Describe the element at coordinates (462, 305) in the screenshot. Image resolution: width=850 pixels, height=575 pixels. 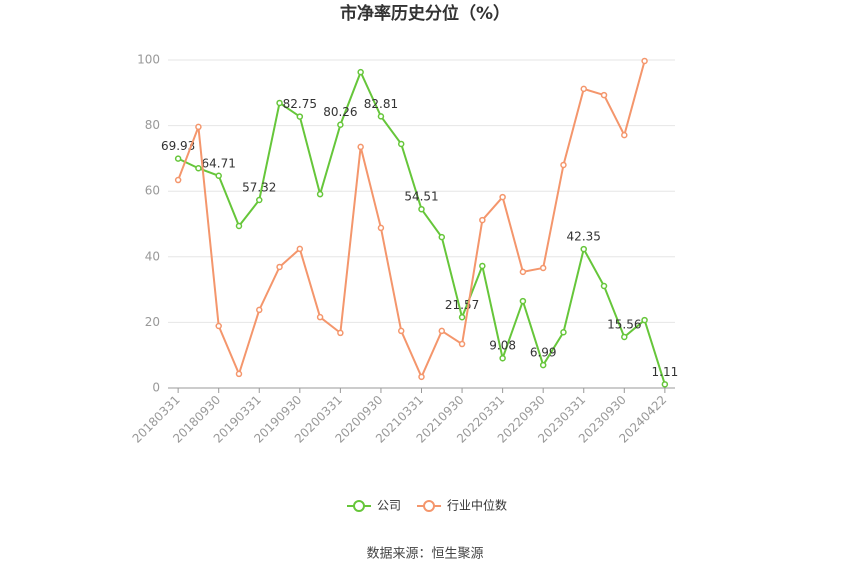
I see `data-label: 21.57` at that location.